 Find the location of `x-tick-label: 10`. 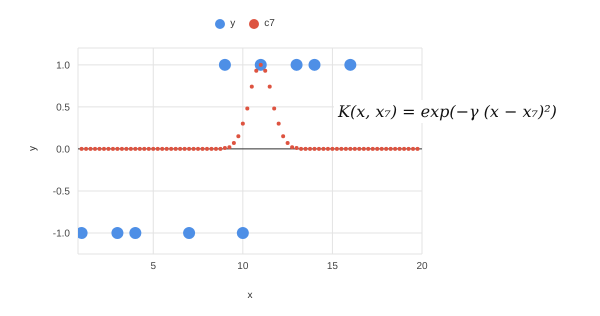

x-tick-label: 10 is located at coordinates (243, 266).